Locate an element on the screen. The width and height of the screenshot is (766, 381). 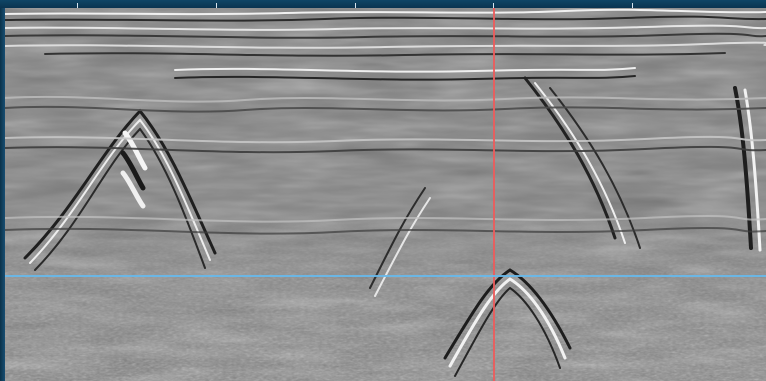
horizontal-depth-cursor is located at coordinates (385, 276).